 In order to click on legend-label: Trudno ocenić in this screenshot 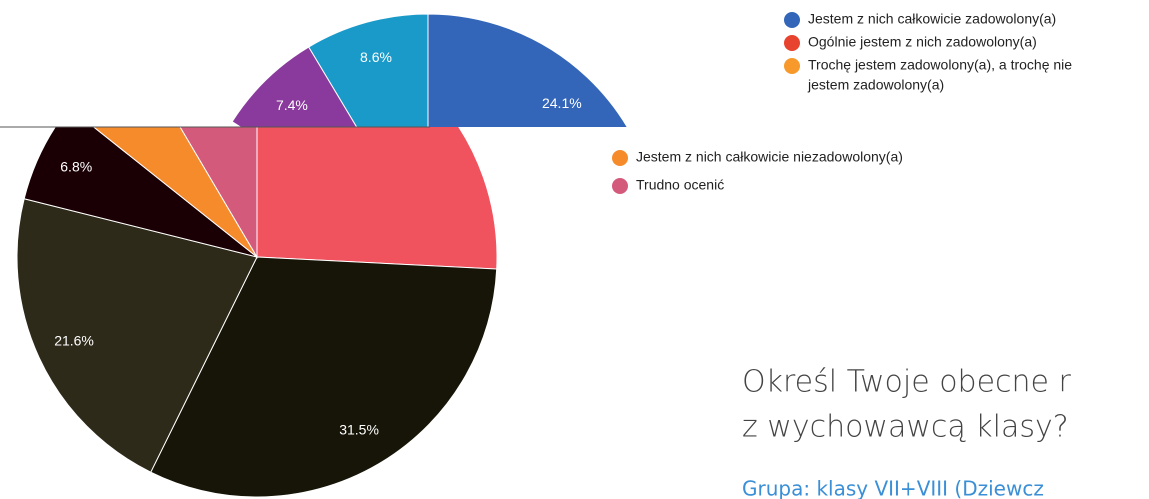, I will do `click(680, 185)`.